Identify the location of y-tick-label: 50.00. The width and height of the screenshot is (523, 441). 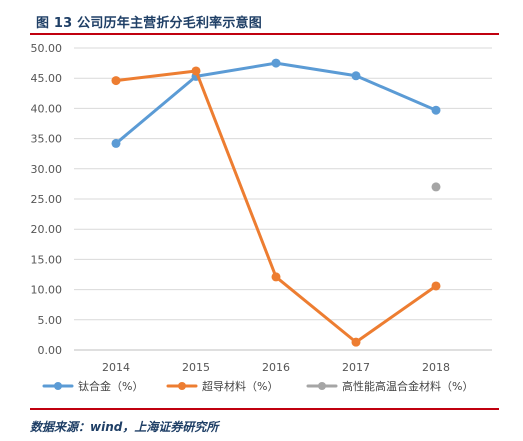
(47, 48).